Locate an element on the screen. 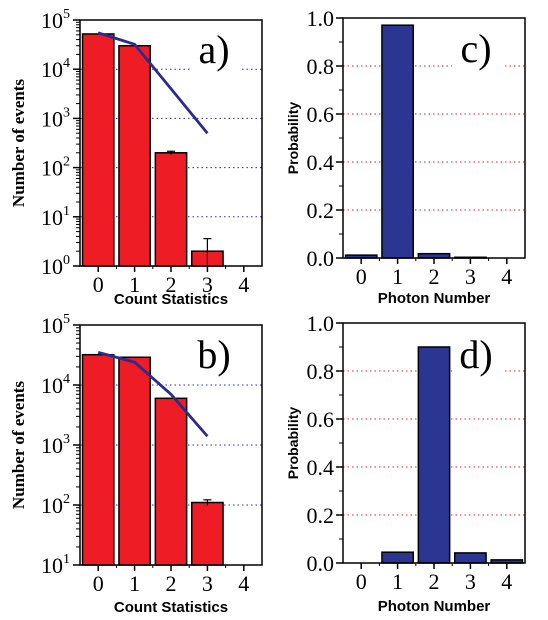 The image size is (548, 620). panel-label: c) is located at coordinates (475, 48).